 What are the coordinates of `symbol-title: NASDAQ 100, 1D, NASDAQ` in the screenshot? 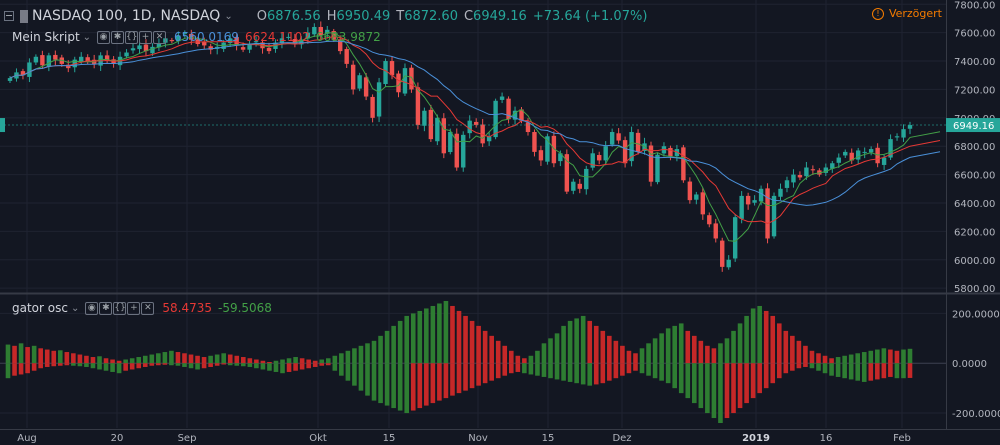 It's located at (126, 16).